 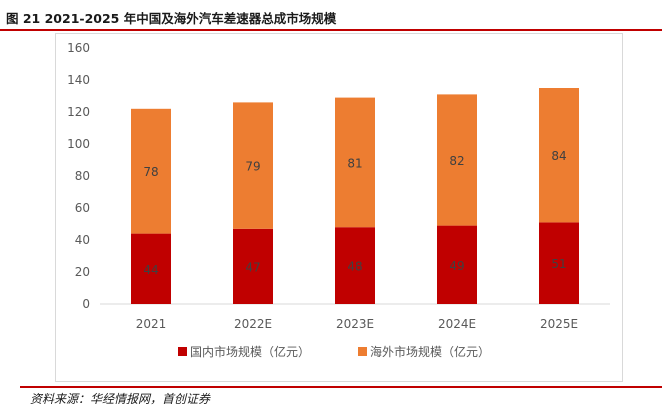 I want to click on data-label: 48, so click(x=354, y=267).